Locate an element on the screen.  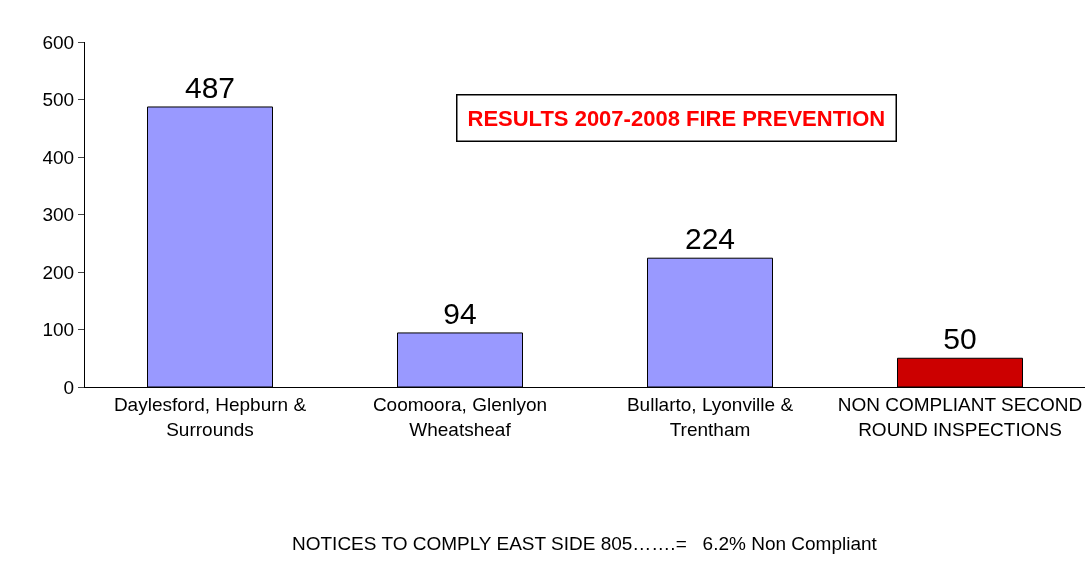
x-tick-label: Daylesford, Hepburn & Surrounds is located at coordinates (210, 416).